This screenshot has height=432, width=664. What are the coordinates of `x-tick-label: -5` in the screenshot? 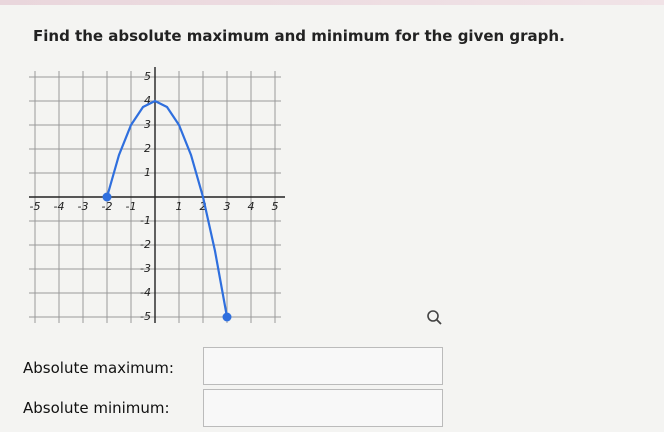 It's located at (35, 206).